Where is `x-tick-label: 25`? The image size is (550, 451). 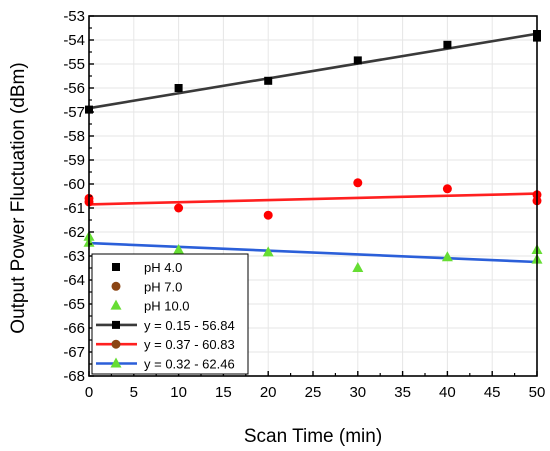
x-tick-label: 25 is located at coordinates (313, 392).